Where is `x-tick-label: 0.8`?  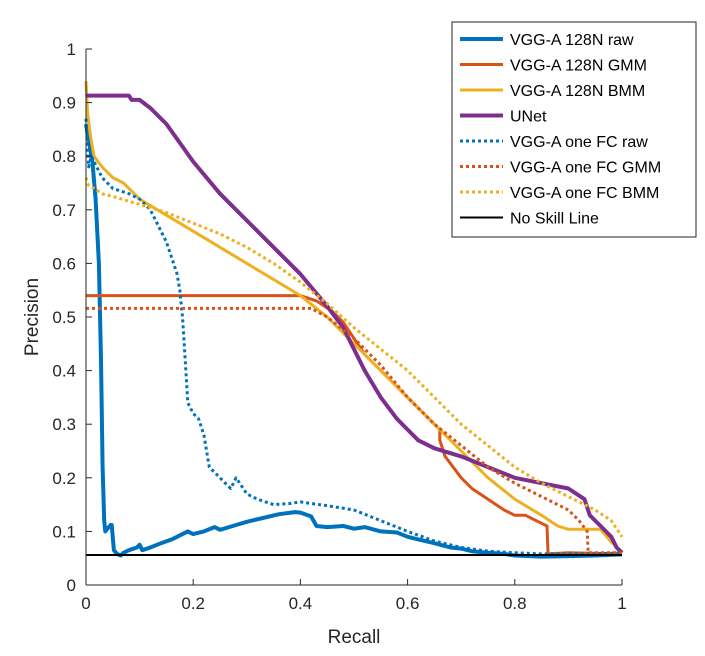
x-tick-label: 0.8 is located at coordinates (515, 603).